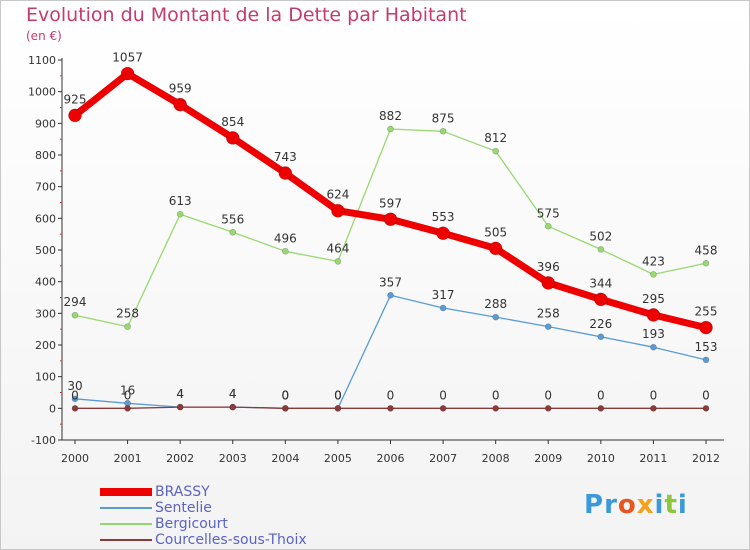  Describe the element at coordinates (706, 312) in the screenshot. I see `data-label: 255` at that location.